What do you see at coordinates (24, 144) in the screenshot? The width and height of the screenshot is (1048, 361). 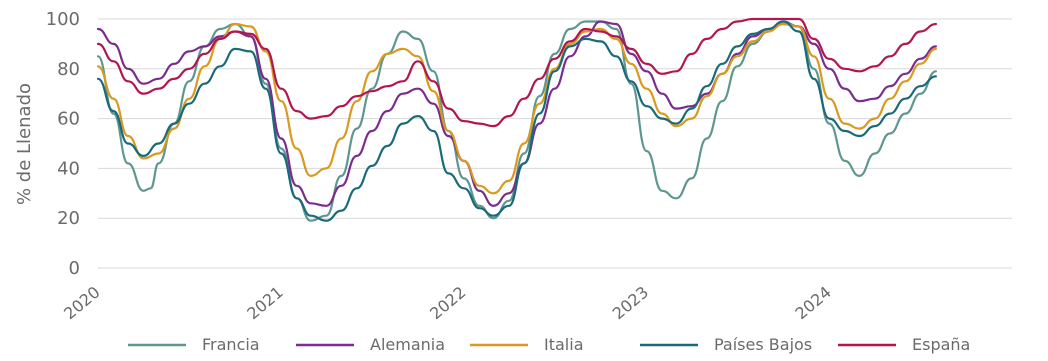 I see `y-axis-title: % de Llenado` at bounding box center [24, 144].